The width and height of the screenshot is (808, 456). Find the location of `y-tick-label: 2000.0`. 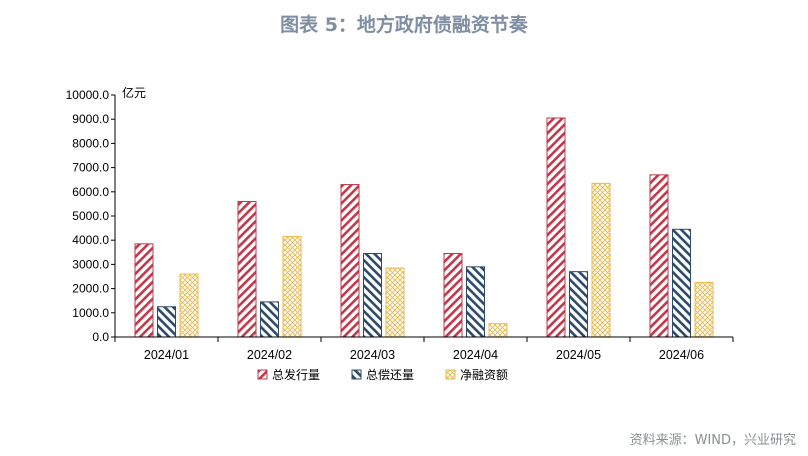

y-tick-label: 2000.0 is located at coordinates (90, 289).